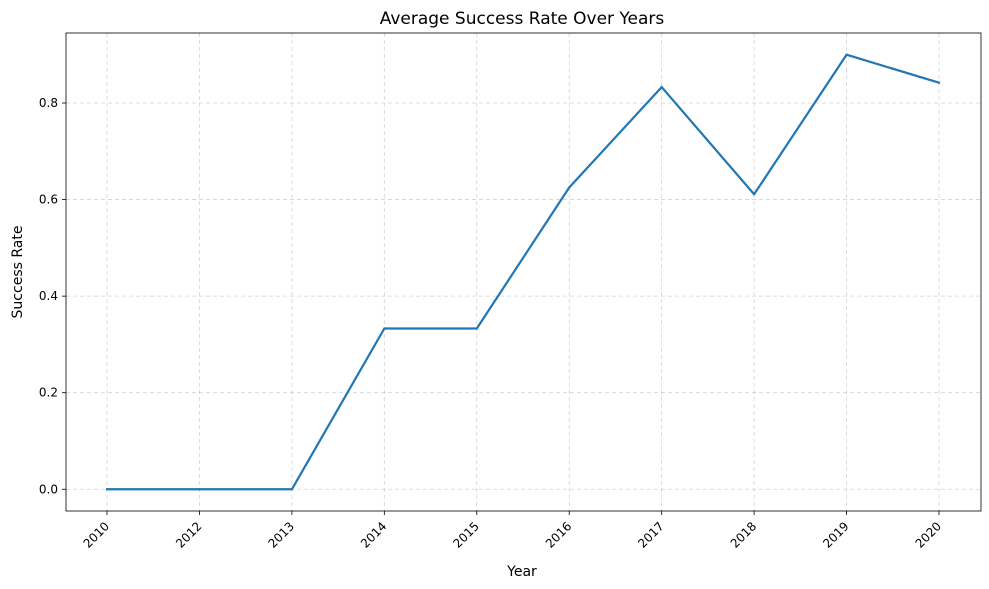 This screenshot has width=989, height=589. What do you see at coordinates (48, 393) in the screenshot?
I see `y-tick-label: 0.2` at bounding box center [48, 393].